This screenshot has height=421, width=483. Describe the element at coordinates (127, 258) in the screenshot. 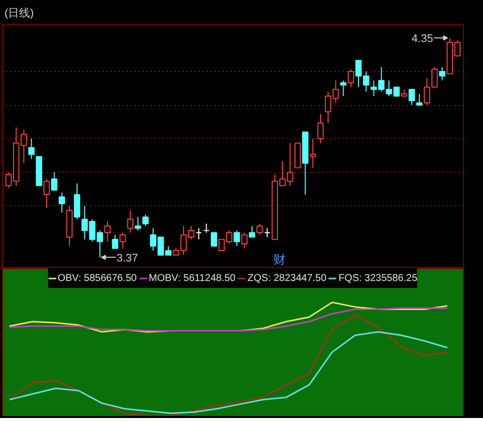

I see `annotation: 3.37` at that location.